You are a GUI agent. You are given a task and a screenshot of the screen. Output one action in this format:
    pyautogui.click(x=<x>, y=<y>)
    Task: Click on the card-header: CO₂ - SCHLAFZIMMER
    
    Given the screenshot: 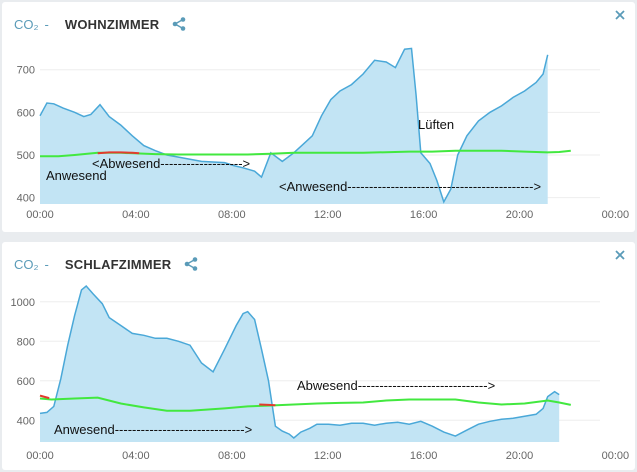 What is the action you would take?
    pyautogui.click(x=106, y=264)
    